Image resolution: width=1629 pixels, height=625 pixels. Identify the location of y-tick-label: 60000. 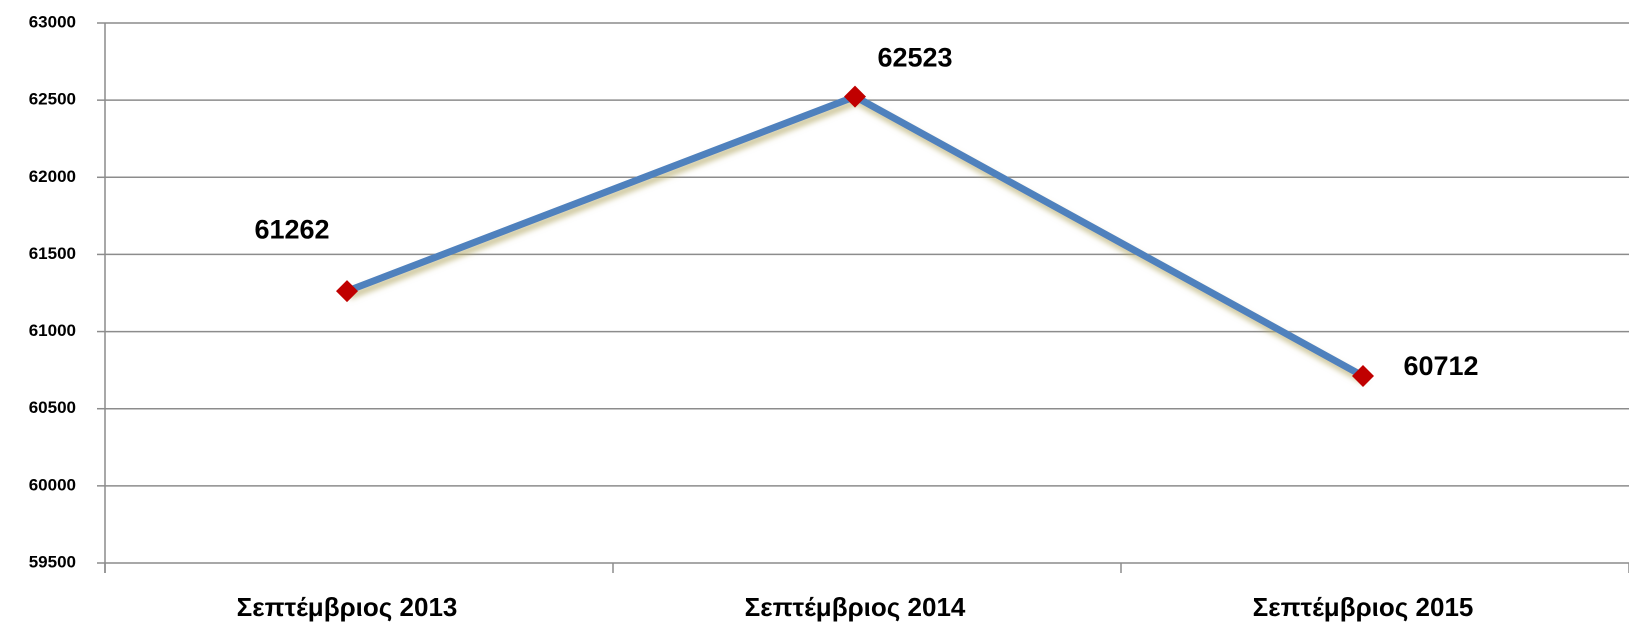
(52, 484).